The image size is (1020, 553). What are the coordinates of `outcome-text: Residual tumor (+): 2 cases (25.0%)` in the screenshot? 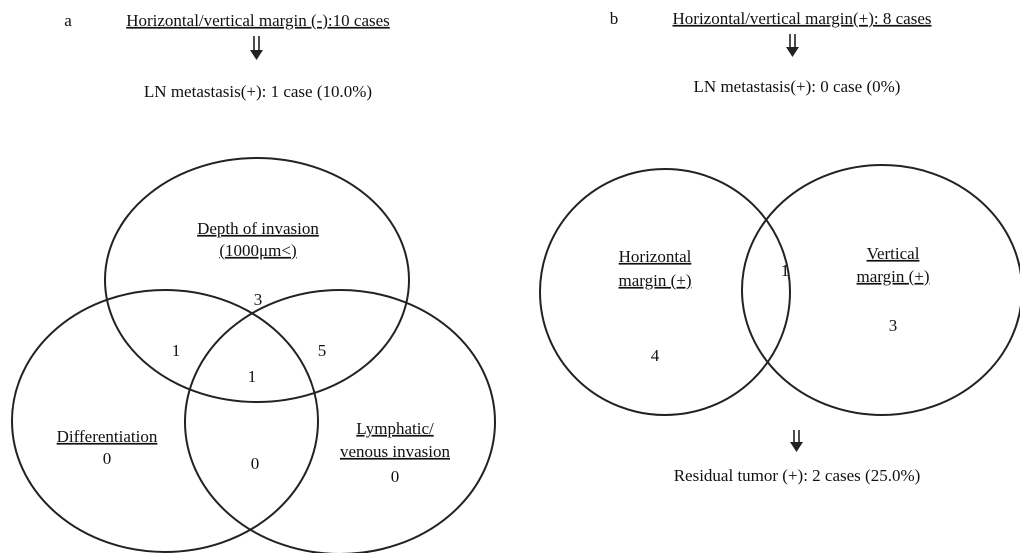 It's located at (797, 475).